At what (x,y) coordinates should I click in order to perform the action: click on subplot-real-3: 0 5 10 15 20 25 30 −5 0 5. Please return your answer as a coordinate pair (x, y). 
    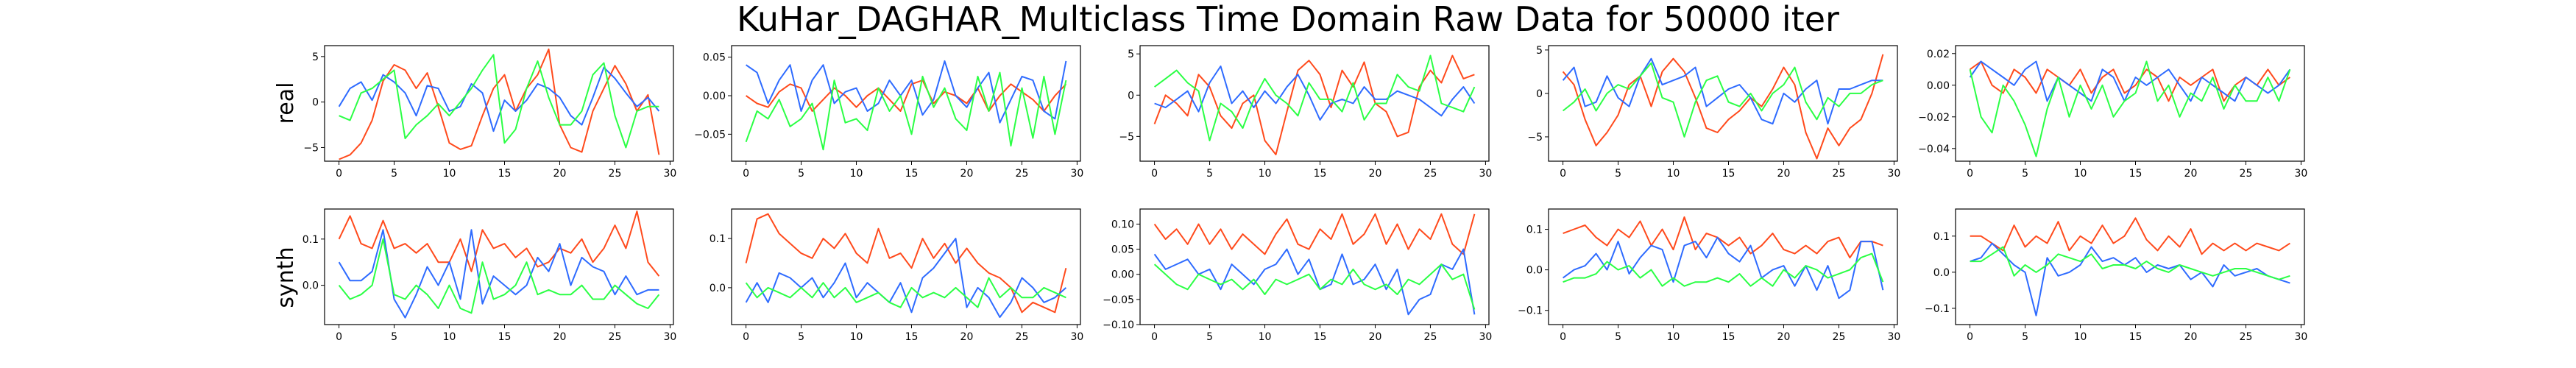
    Looking at the image, I should click on (1713, 112).